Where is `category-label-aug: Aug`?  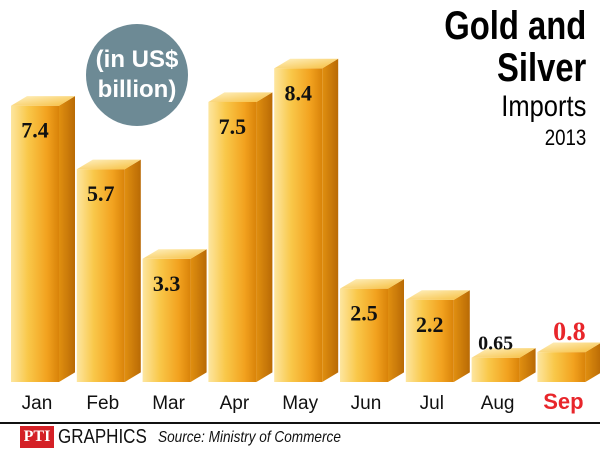 category-label-aug: Aug is located at coordinates (498, 403).